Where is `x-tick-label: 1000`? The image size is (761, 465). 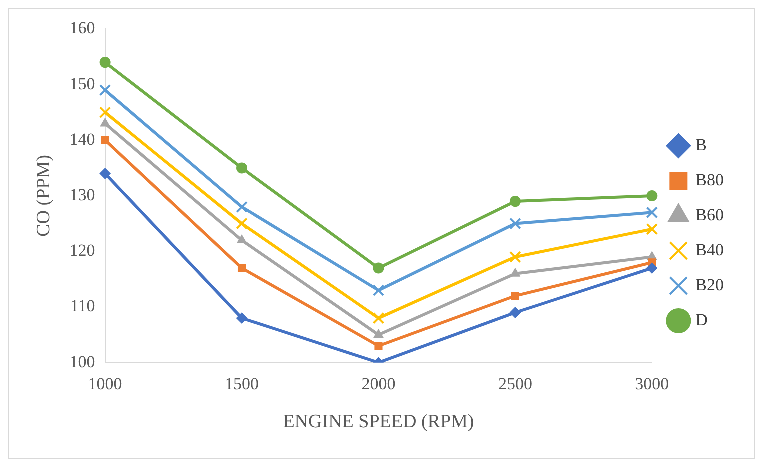
x-tick-label: 1000 is located at coordinates (105, 384).